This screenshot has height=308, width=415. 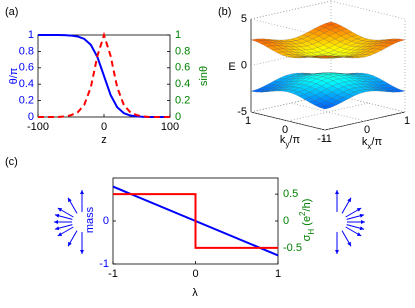 What do you see at coordinates (307, 205) in the screenshot?
I see `label-part: /h)` at bounding box center [307, 205].